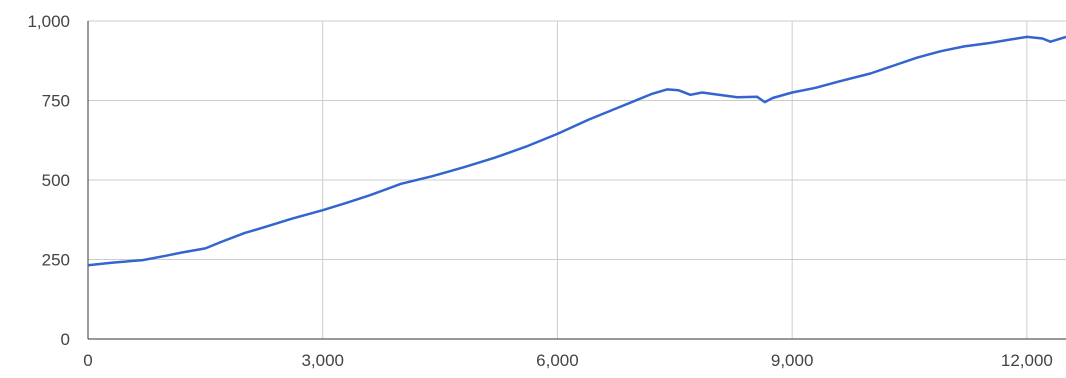 The width and height of the screenshot is (1066, 378). What do you see at coordinates (56, 260) in the screenshot?
I see `y-tick-label: 250` at bounding box center [56, 260].